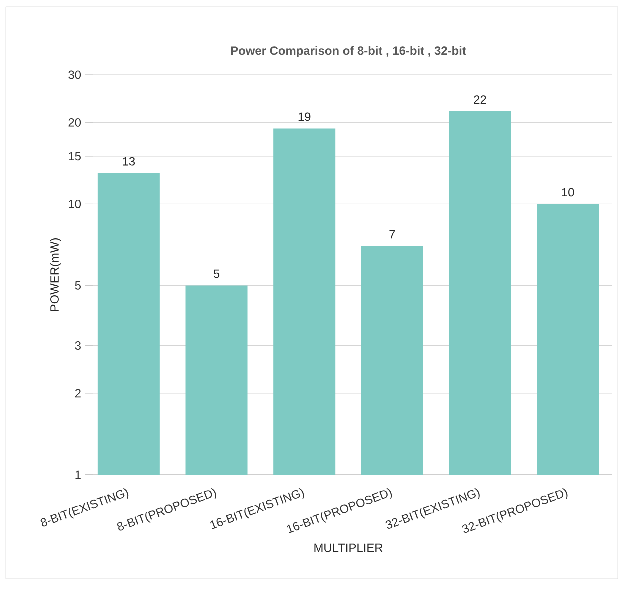 This screenshot has width=624, height=597. Describe the element at coordinates (393, 234) in the screenshot. I see `data-label: 7` at that location.